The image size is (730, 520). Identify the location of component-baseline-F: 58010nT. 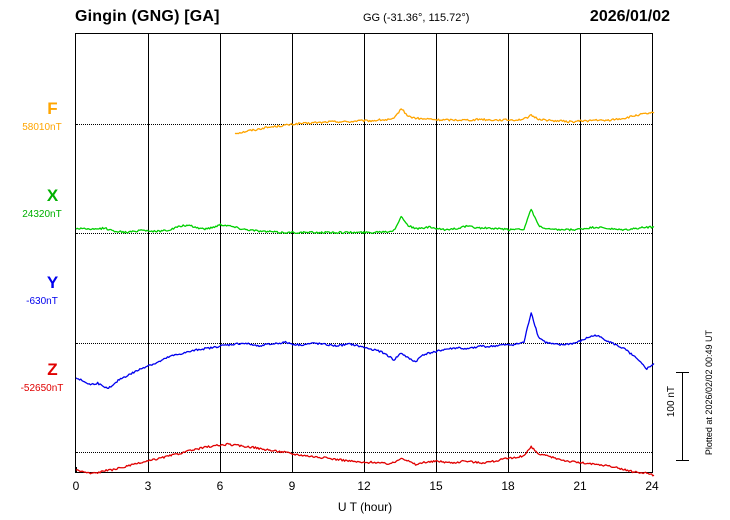
(42, 127).